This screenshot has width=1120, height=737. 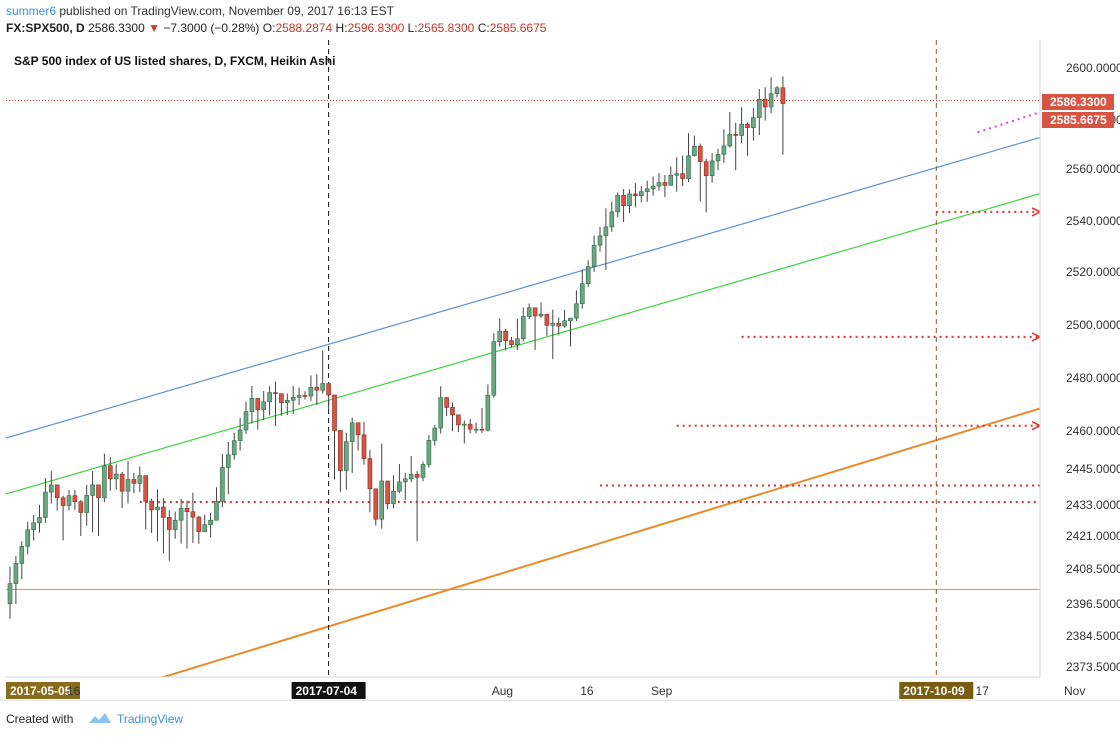 What do you see at coordinates (1093, 68) in the screenshot?
I see `y-tick-label: 2600.0000` at bounding box center [1093, 68].